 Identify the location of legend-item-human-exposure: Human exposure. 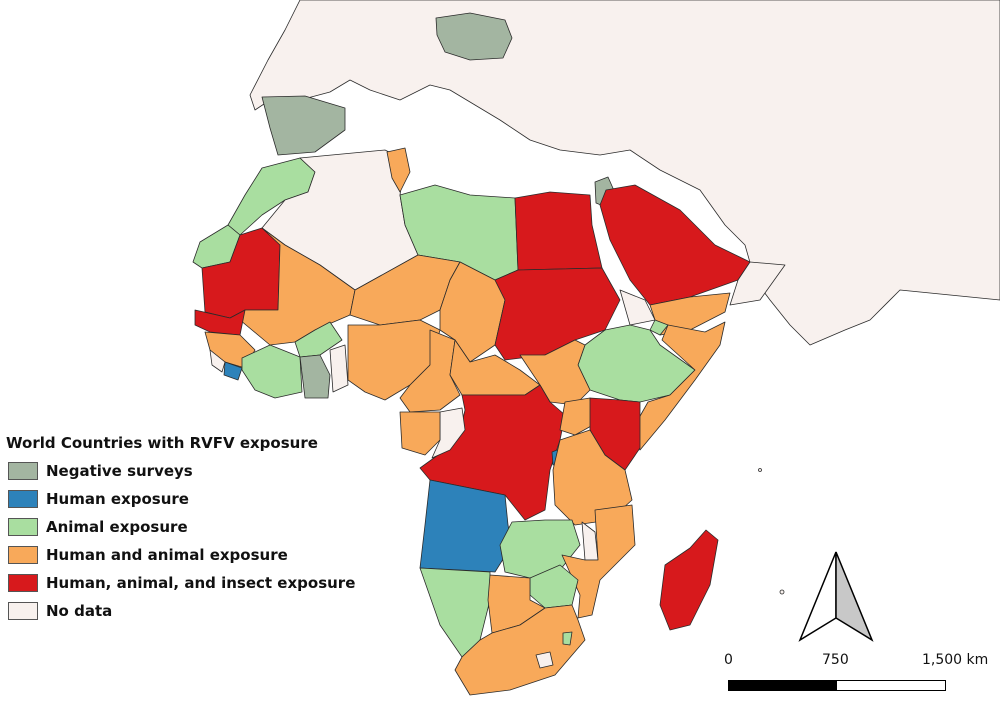
(180, 499).